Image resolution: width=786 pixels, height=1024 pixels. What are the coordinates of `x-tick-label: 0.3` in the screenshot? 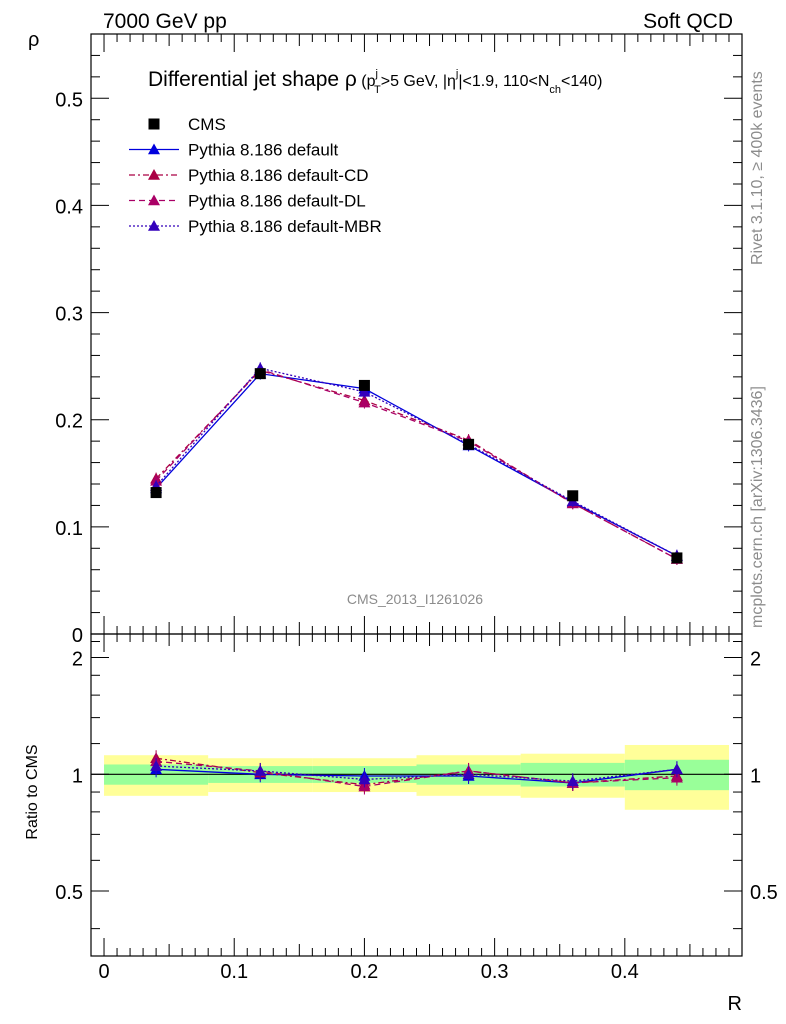 It's located at (495, 972).